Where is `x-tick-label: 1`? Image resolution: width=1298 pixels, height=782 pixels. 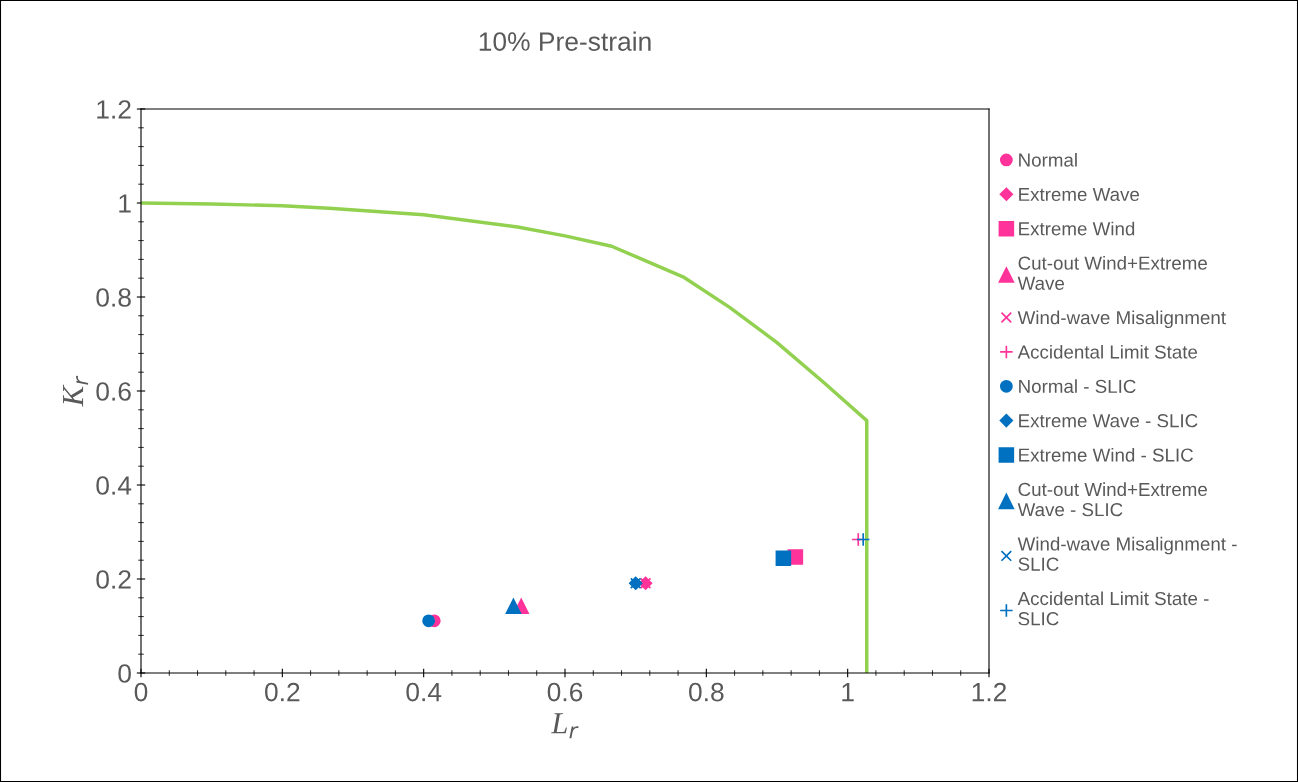 x-tick-label: 1 is located at coordinates (848, 692).